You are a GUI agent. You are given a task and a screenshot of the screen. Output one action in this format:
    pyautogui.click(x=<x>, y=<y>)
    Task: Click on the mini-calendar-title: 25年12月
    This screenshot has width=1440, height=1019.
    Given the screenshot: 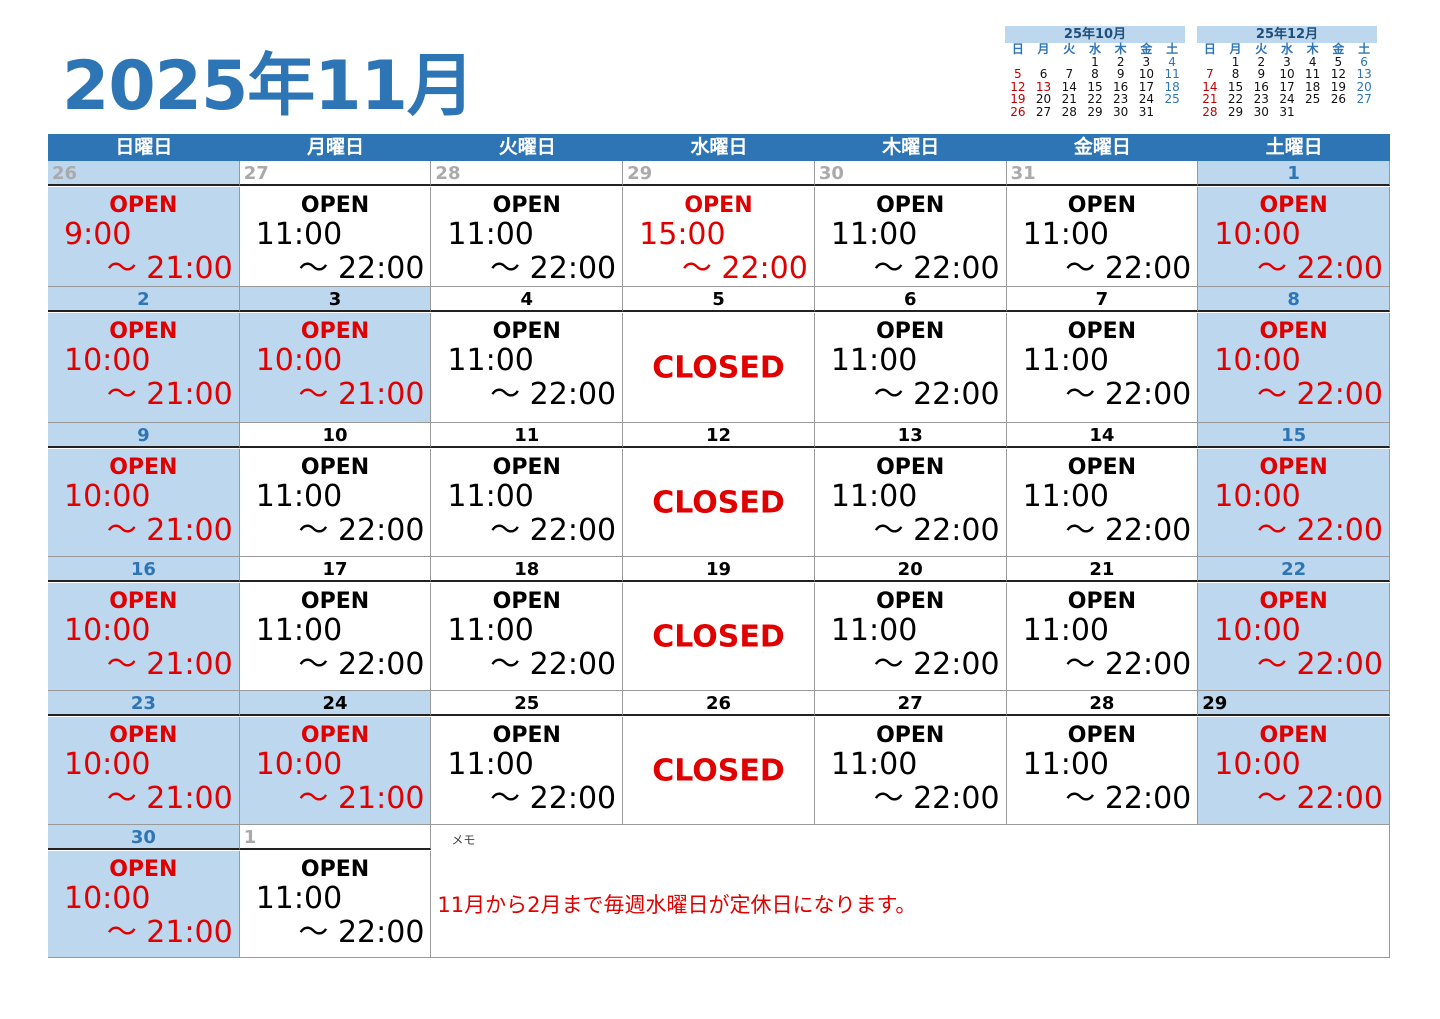 What is the action you would take?
    pyautogui.click(x=1287, y=34)
    